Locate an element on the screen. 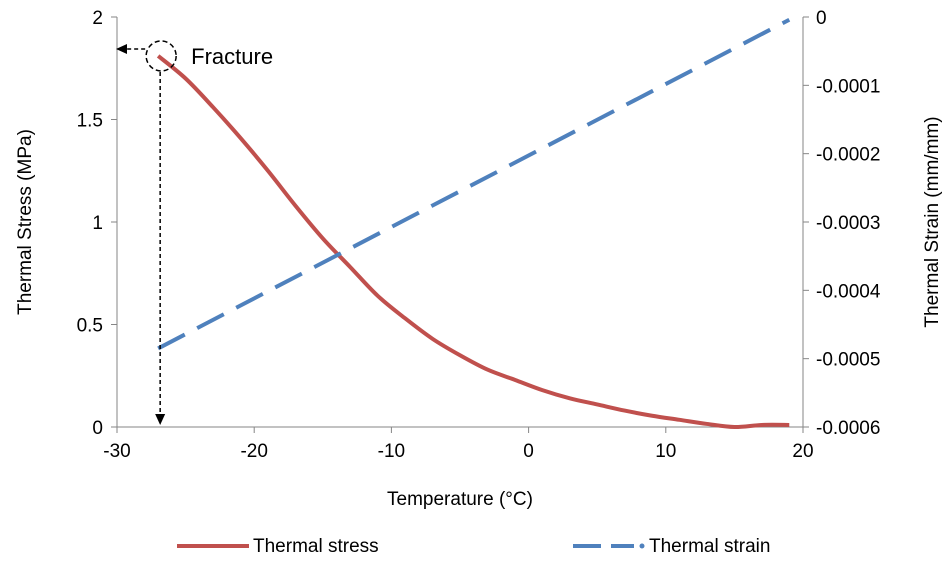 The width and height of the screenshot is (947, 569). y-right-tick-label: -0.0002 is located at coordinates (848, 155).